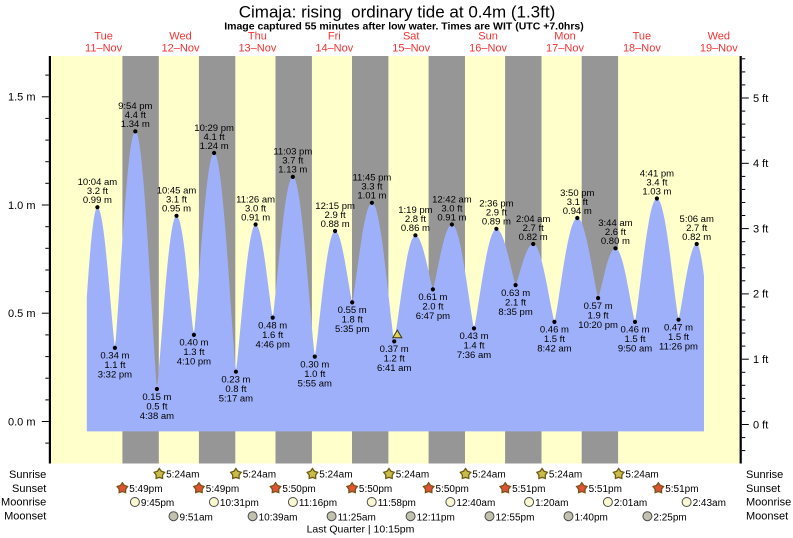  I want to click on svg-text: 6:47 pm, so click(433, 316).